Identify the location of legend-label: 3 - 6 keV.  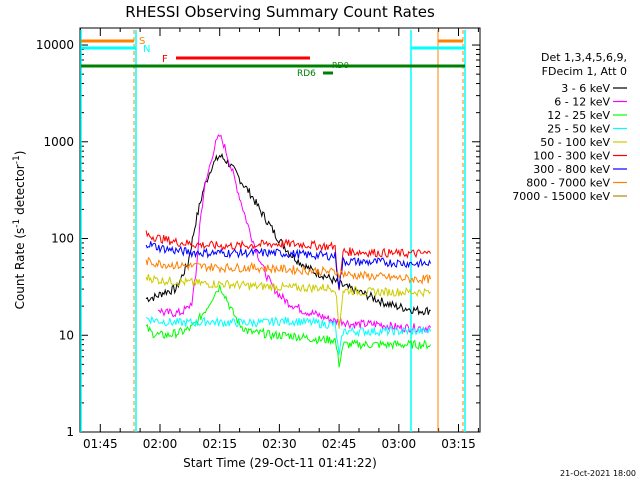
(585, 88).